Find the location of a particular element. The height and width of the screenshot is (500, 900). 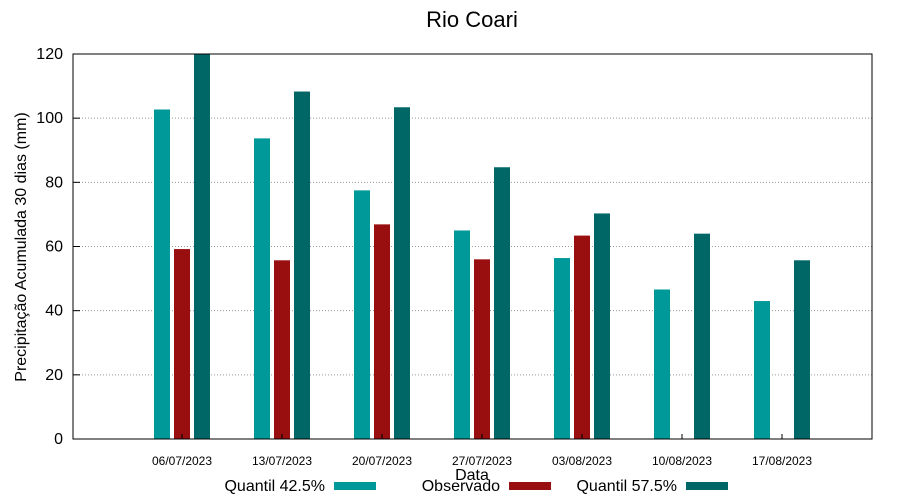

legend-label: Quantil 57.5% is located at coordinates (626, 486).